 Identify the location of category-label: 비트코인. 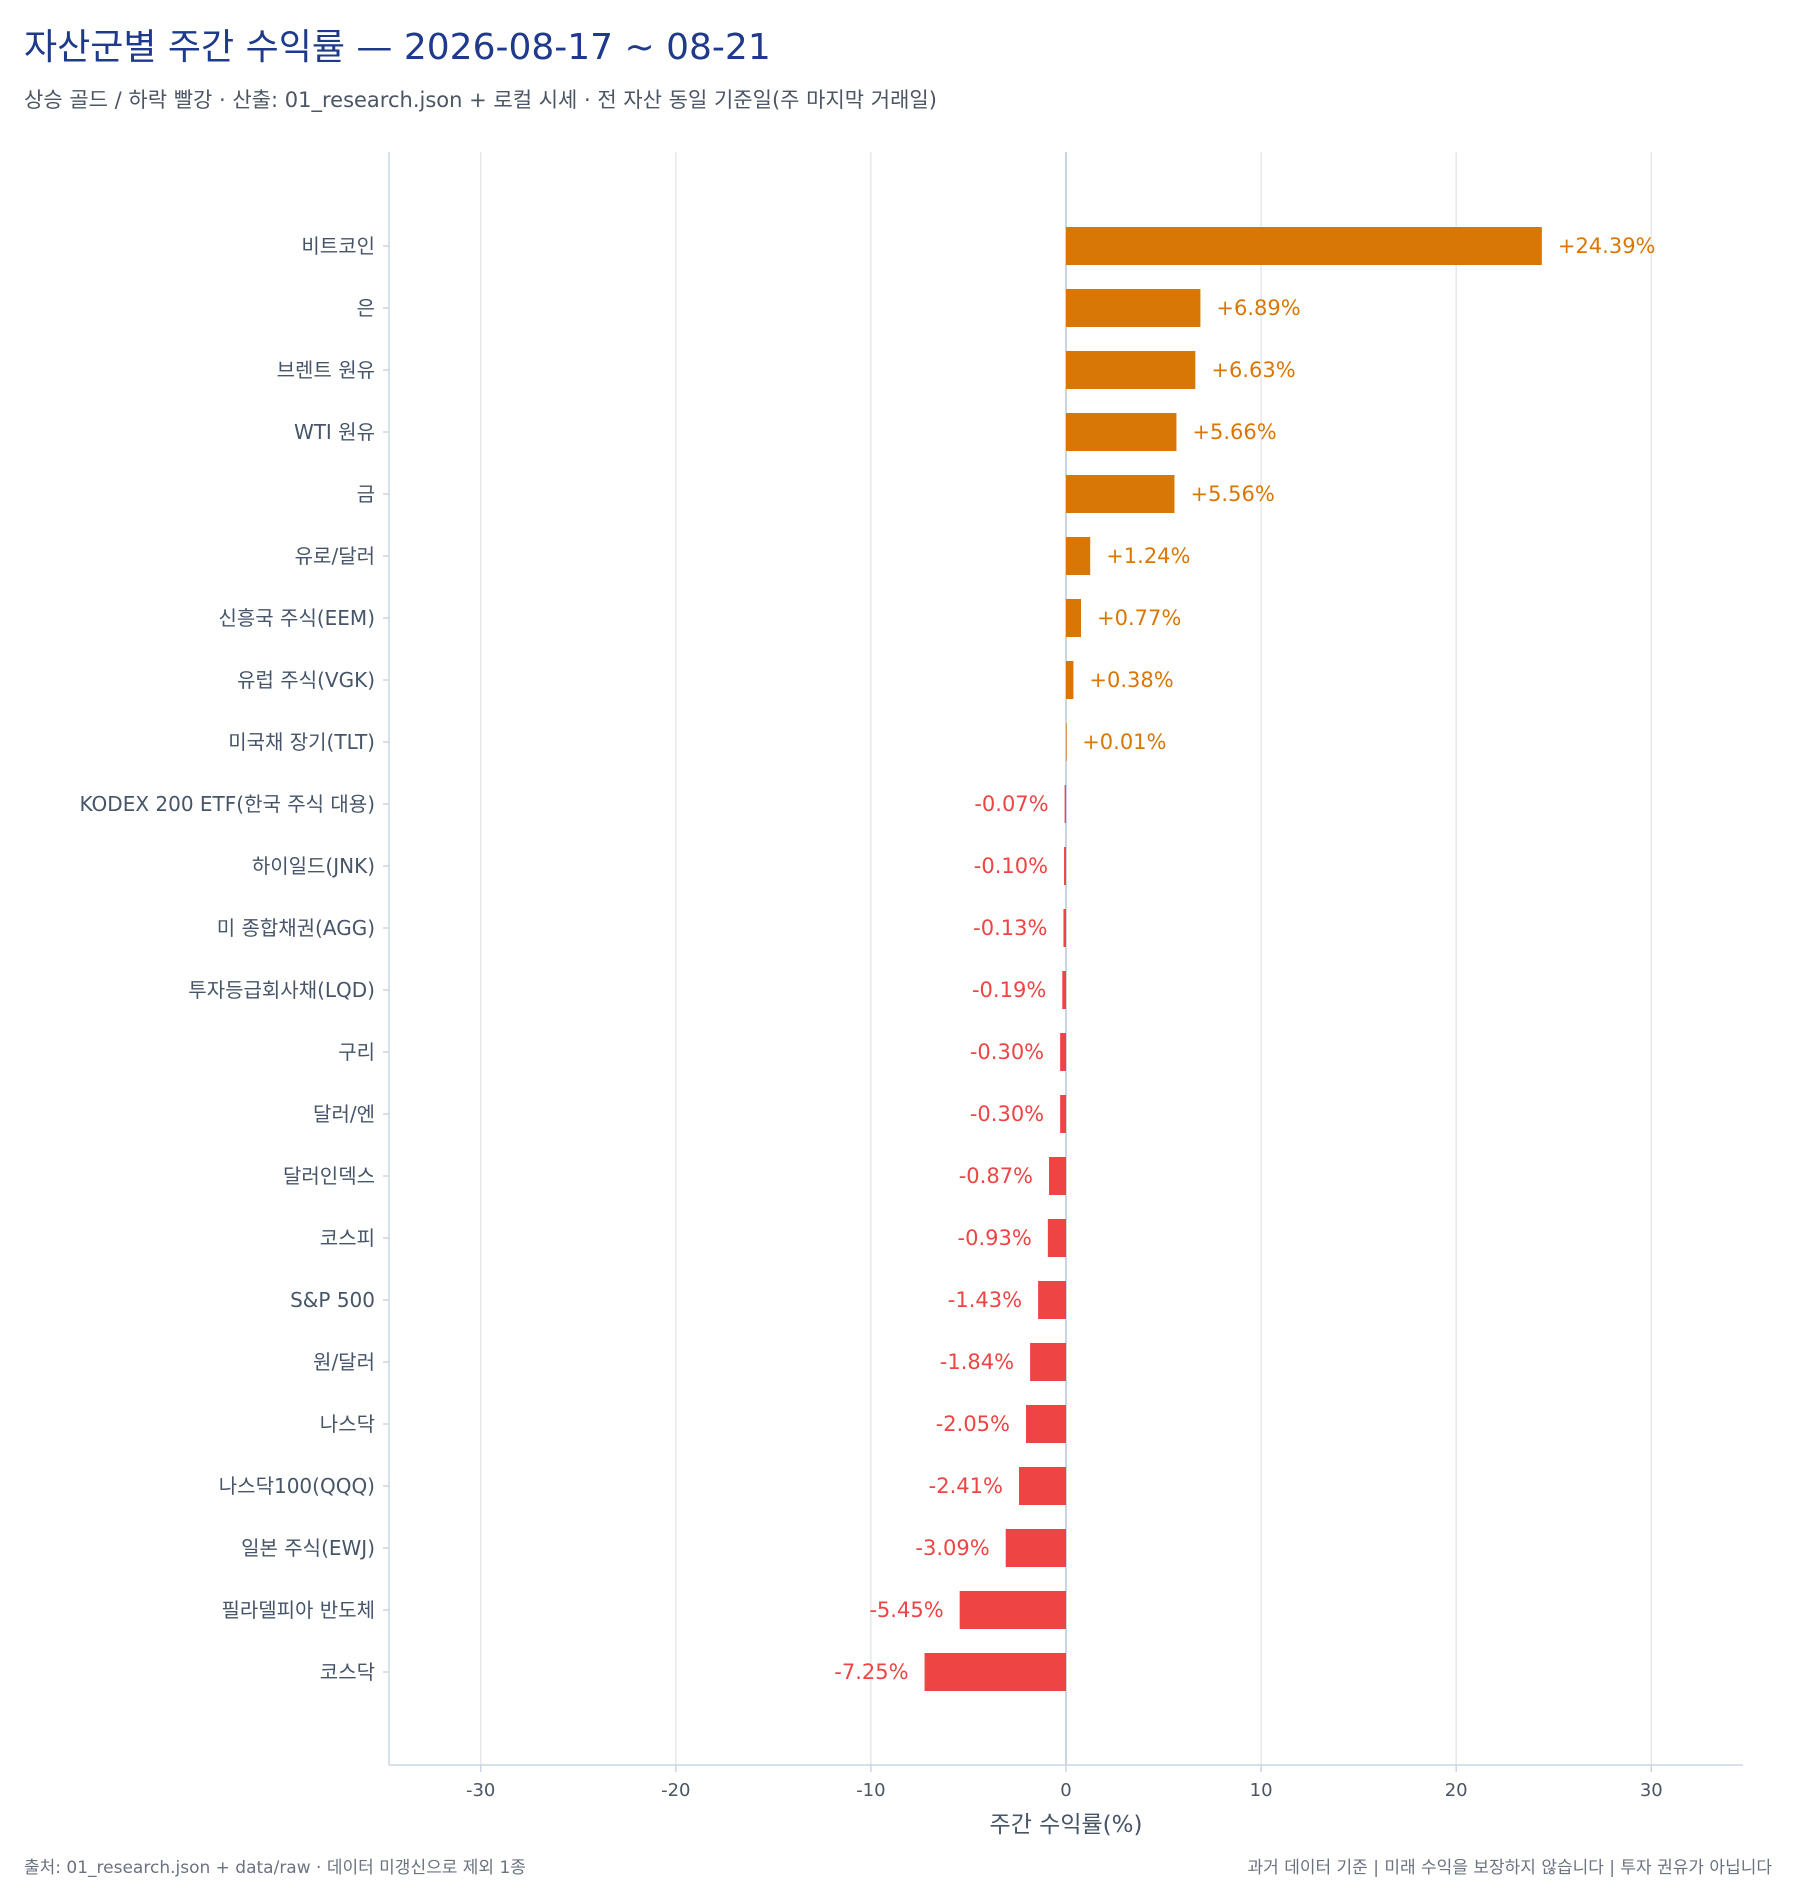
(338, 246).